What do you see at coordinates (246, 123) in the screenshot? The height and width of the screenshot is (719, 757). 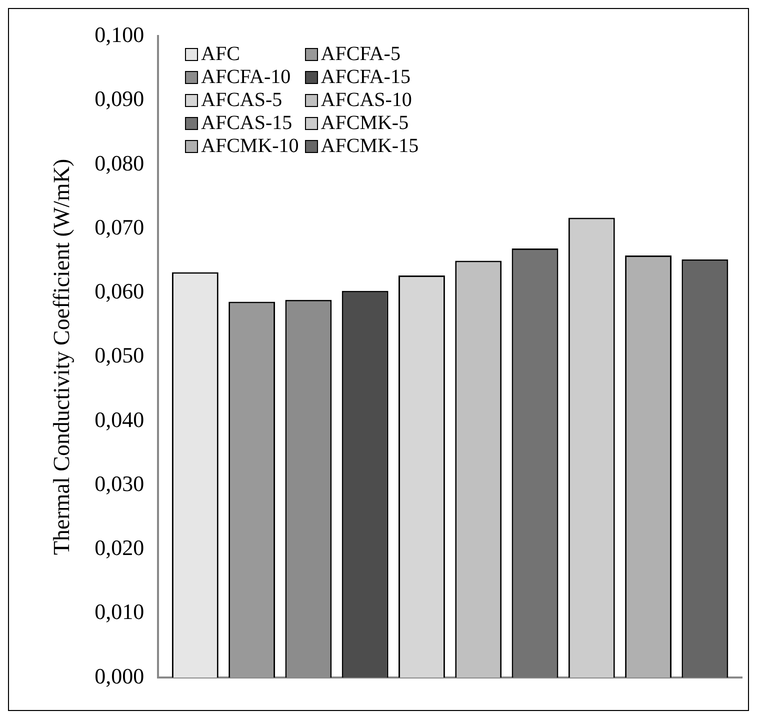 I see `legend-label: AFCAS-15` at bounding box center [246, 123].